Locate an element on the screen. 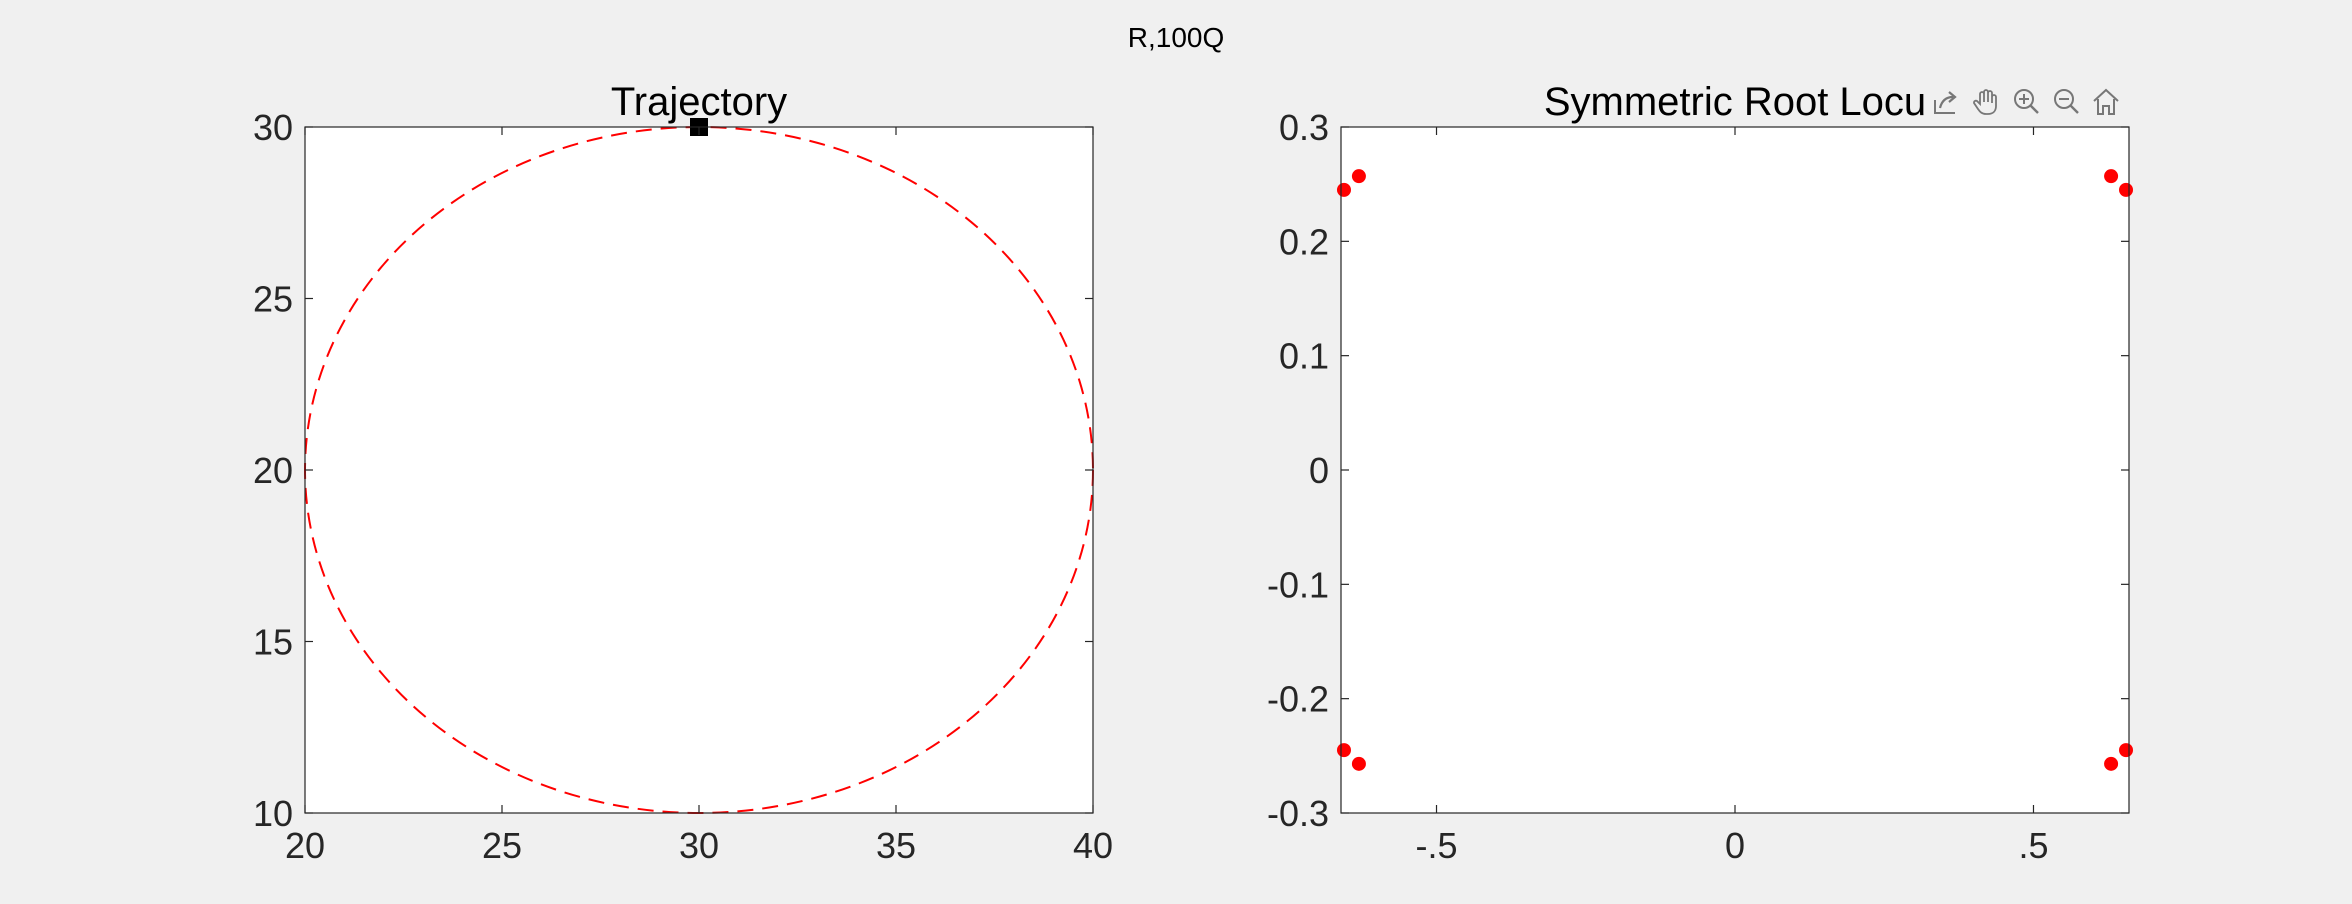  export-icon is located at coordinates (1945, 102).